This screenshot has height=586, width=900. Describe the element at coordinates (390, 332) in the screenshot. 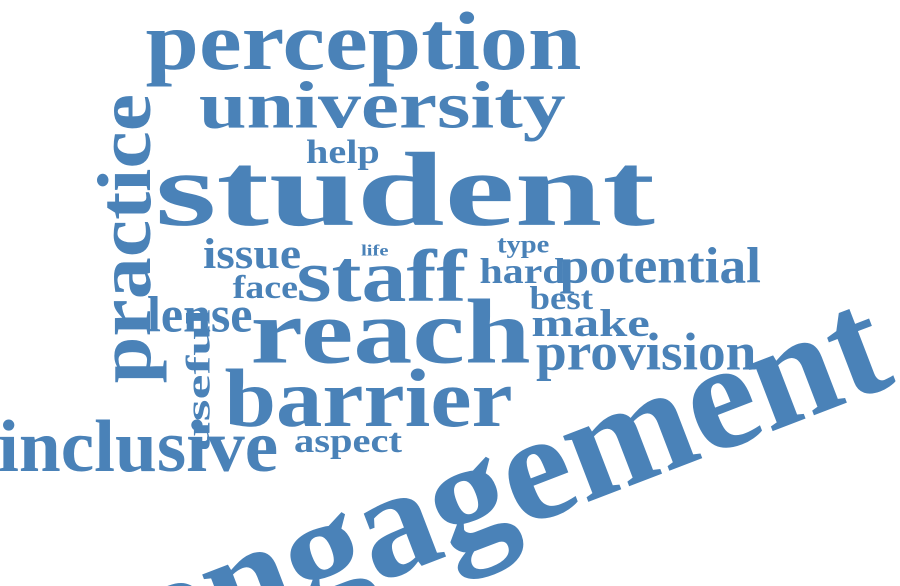

I see `word-reach: reach` at that location.